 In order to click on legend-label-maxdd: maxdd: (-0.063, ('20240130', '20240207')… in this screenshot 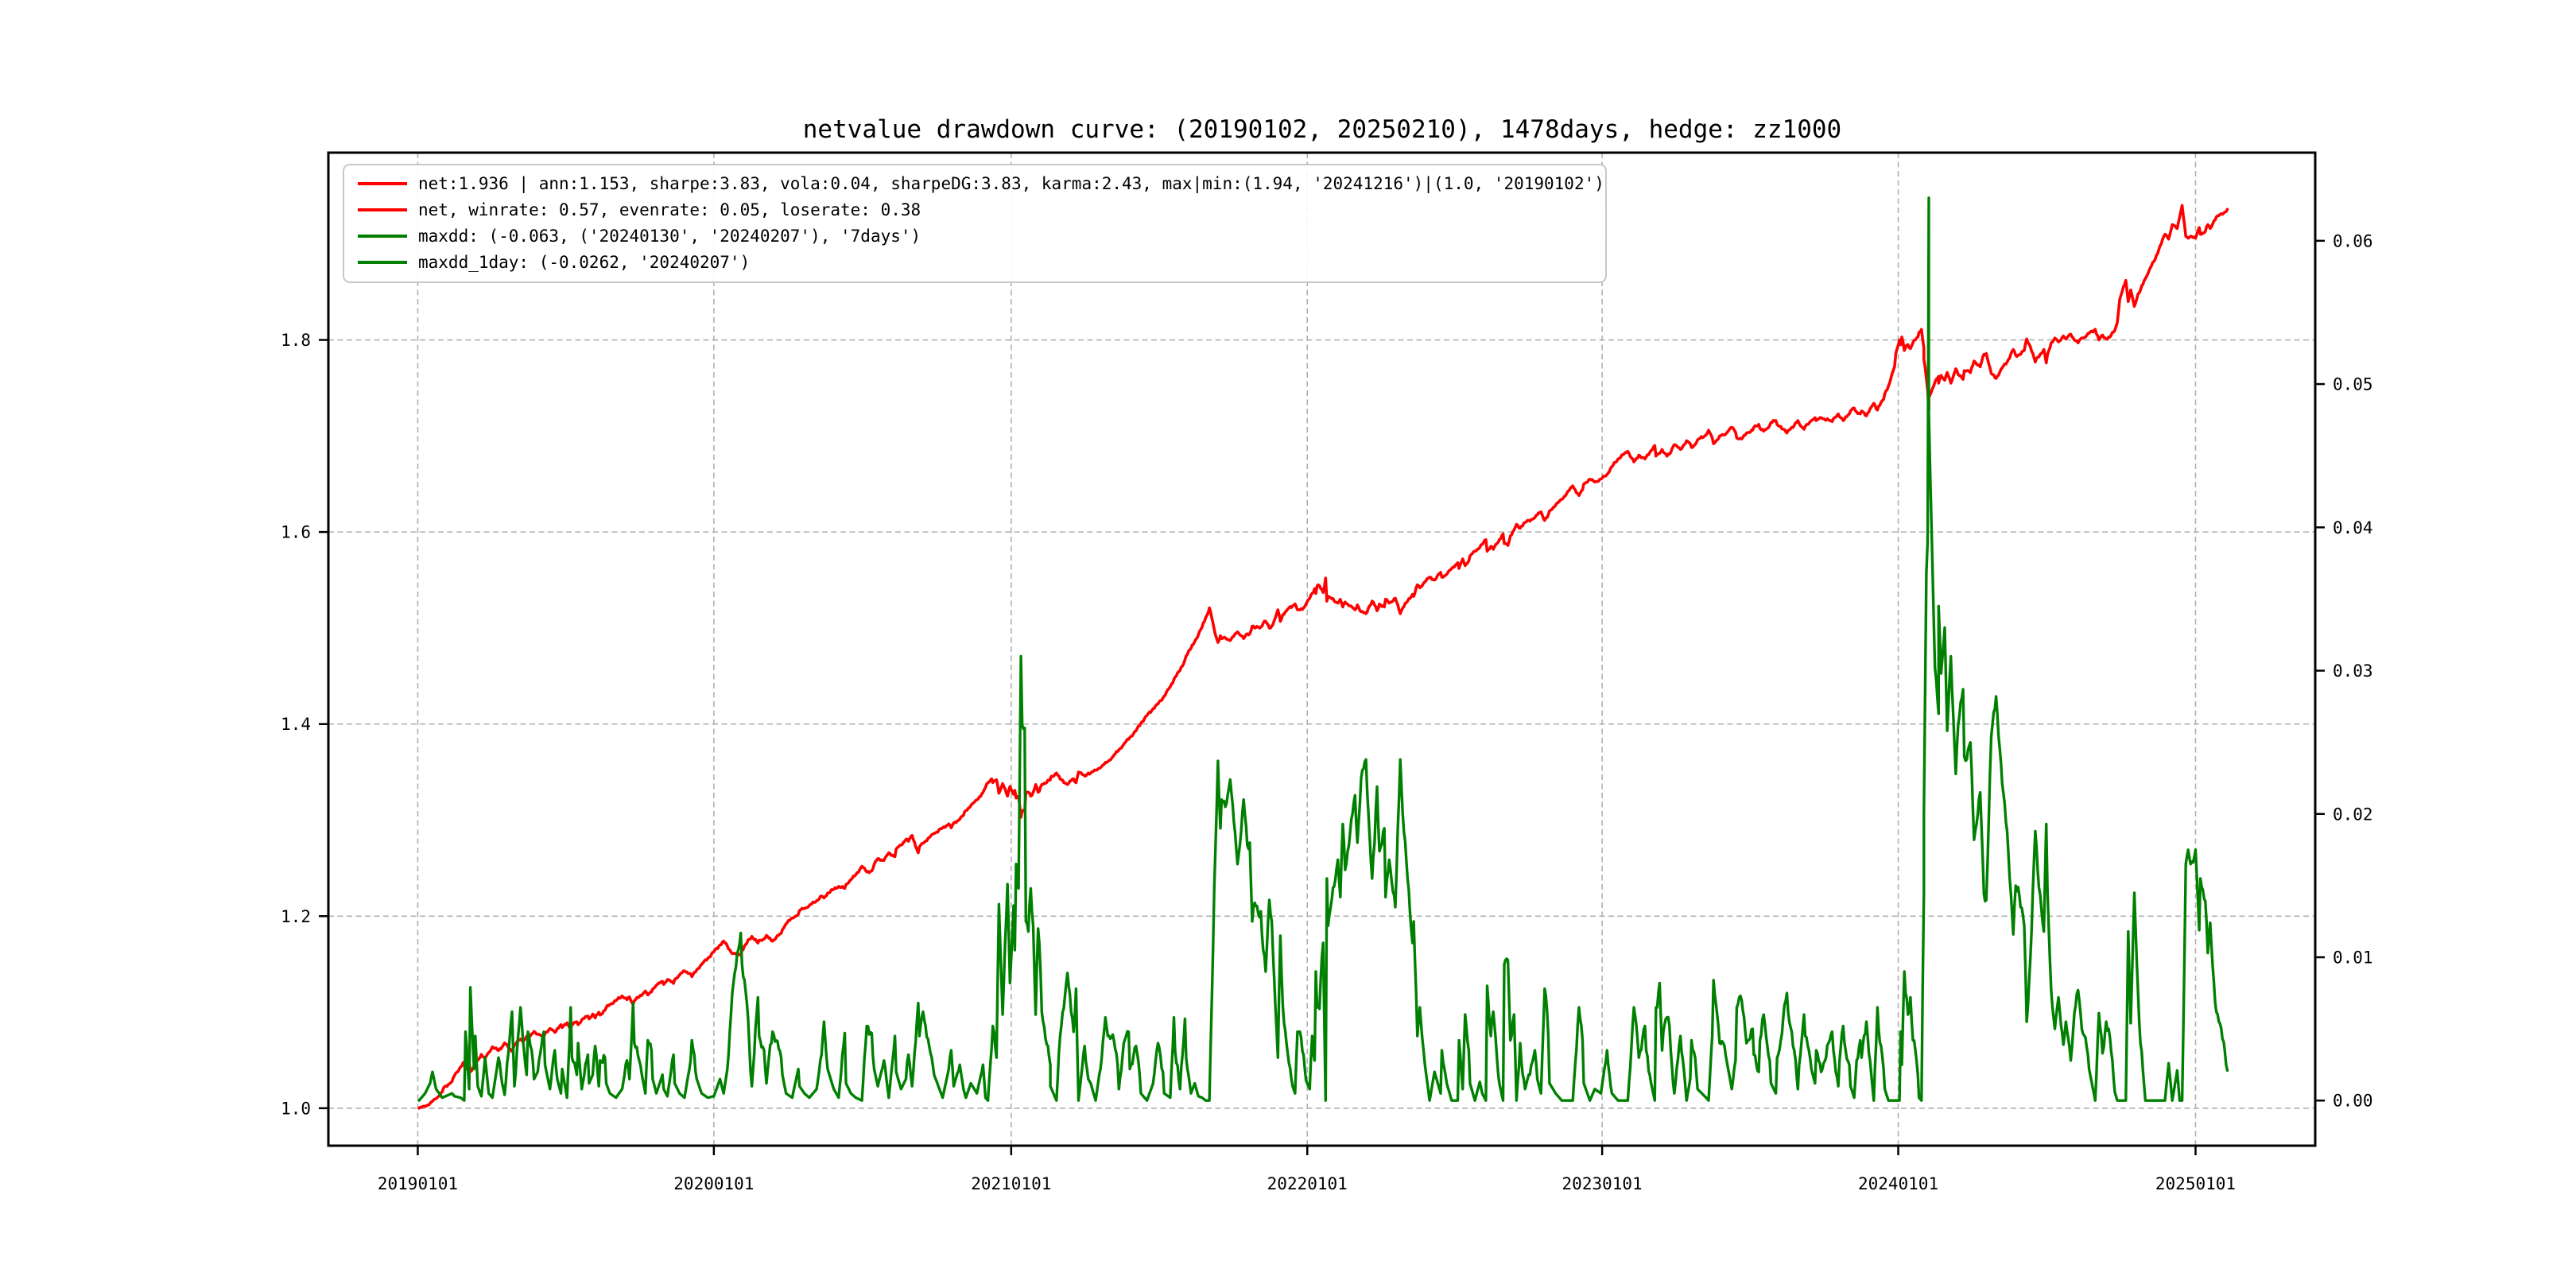, I will do `click(669, 237)`.